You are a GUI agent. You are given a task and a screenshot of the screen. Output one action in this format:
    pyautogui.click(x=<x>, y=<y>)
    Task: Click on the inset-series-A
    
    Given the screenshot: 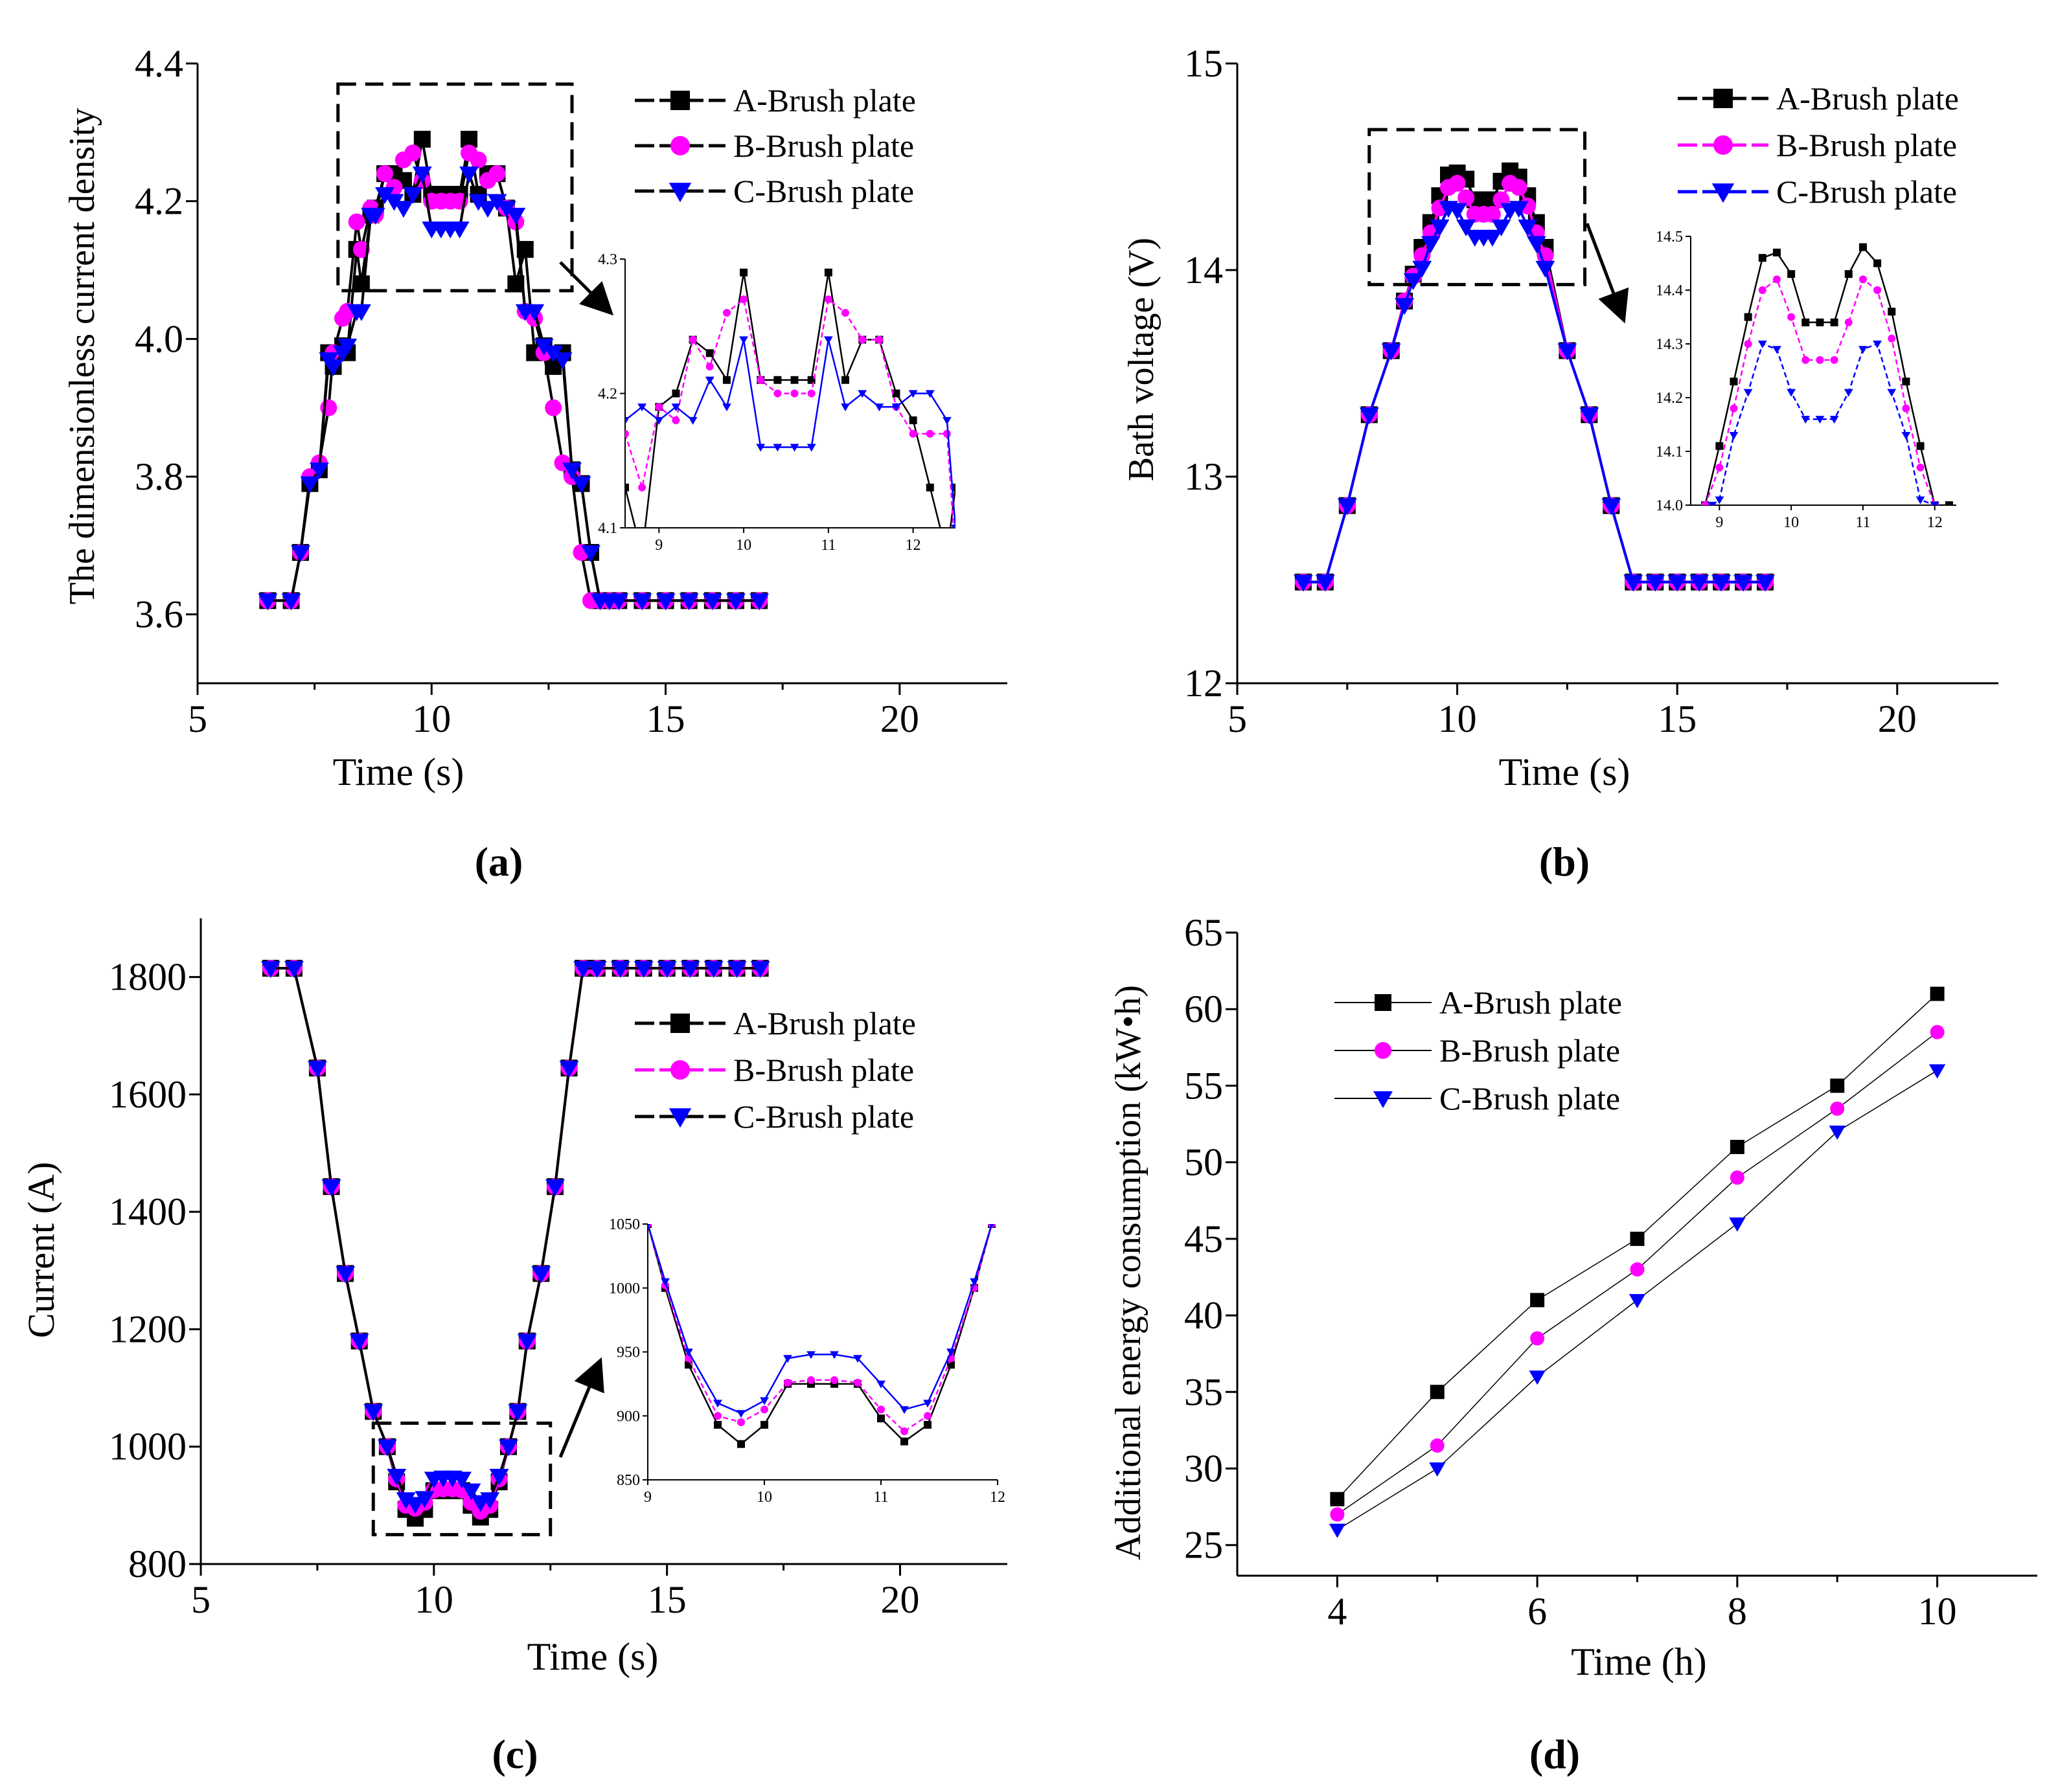 What is the action you would take?
    pyautogui.click(x=1827, y=374)
    